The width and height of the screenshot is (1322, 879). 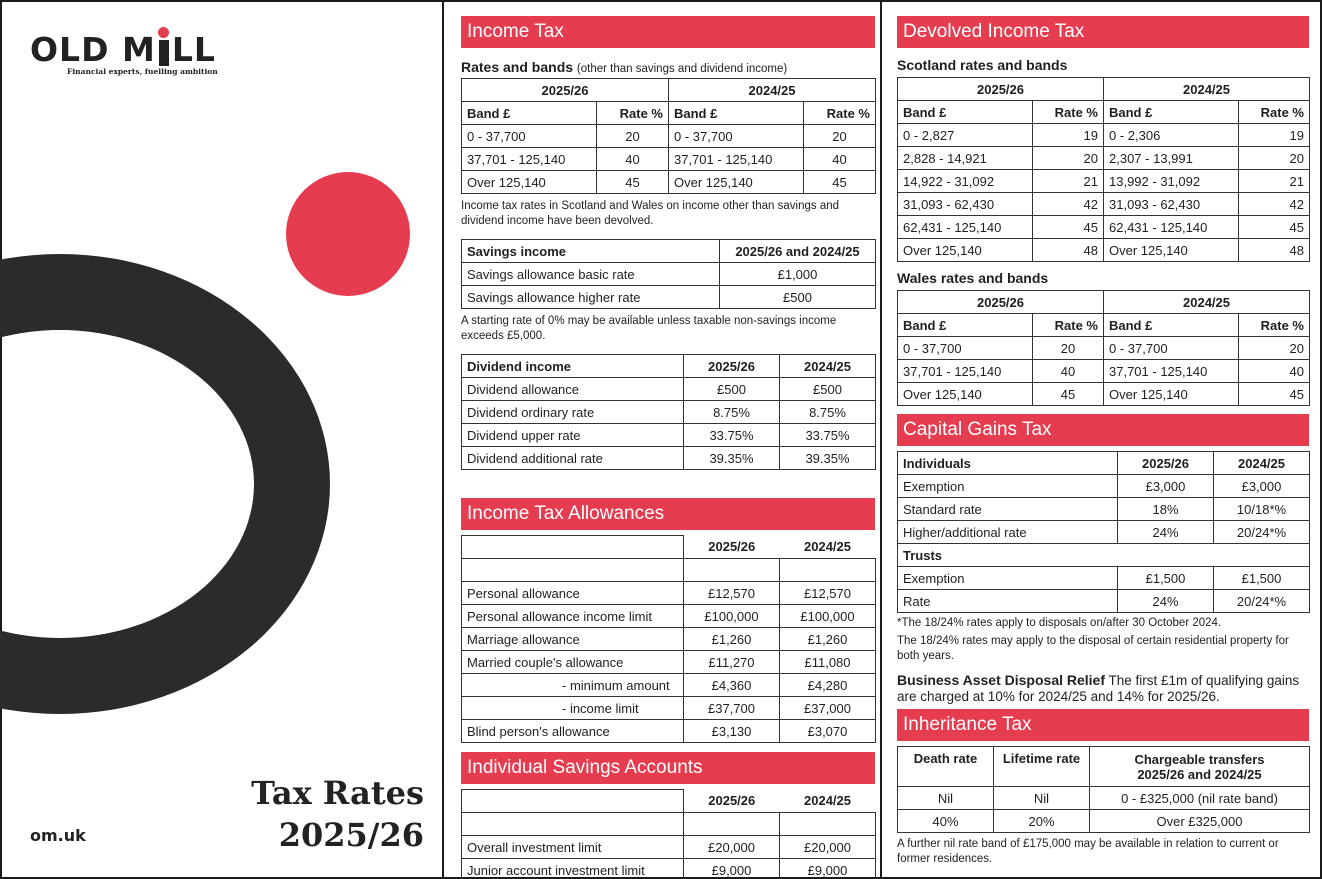 I want to click on scotland-title: Scotland rates and bands, so click(x=982, y=65).